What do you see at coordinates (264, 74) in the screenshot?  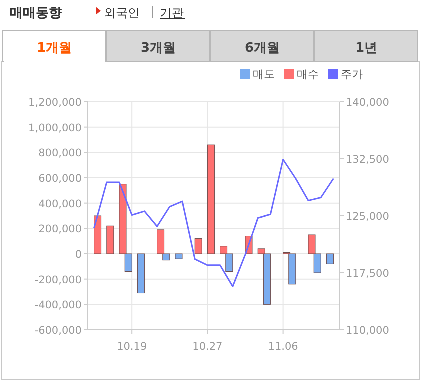 I see `legend-label: 매도` at bounding box center [264, 74].